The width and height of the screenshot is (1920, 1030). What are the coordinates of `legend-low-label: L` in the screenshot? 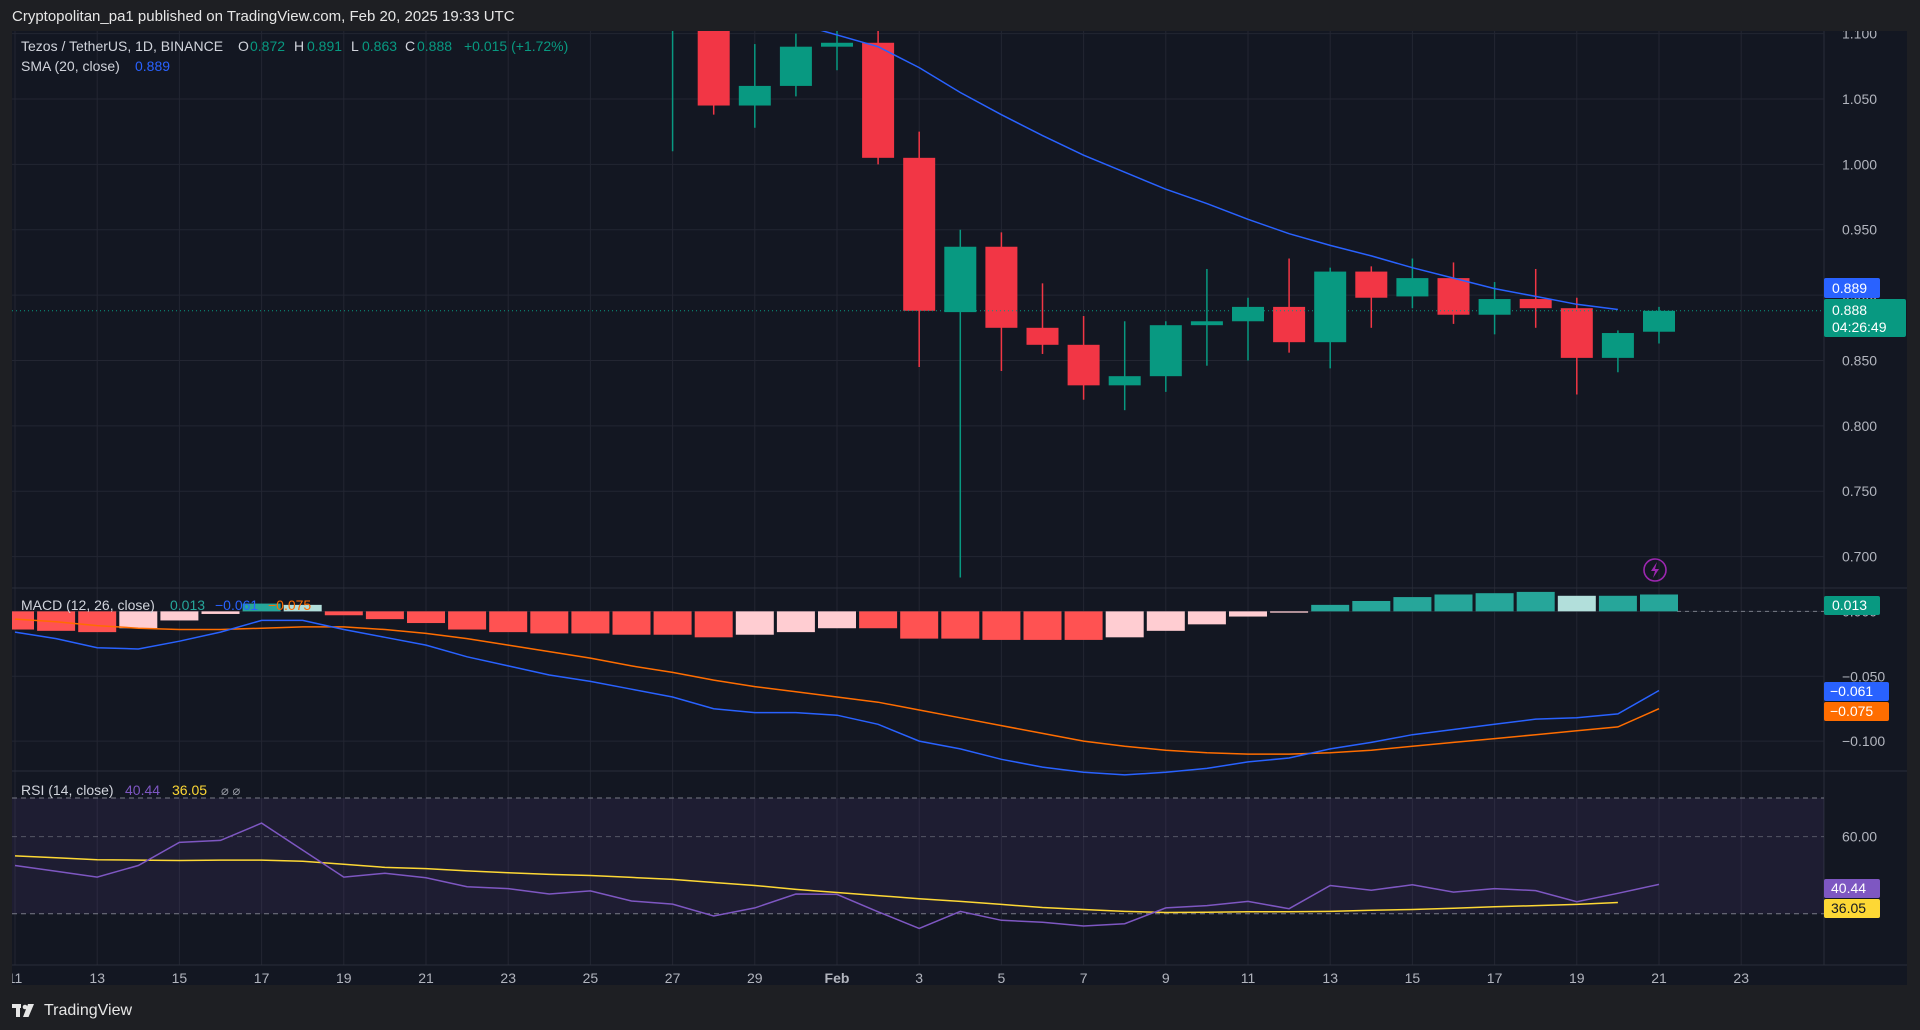 It's located at (355, 46).